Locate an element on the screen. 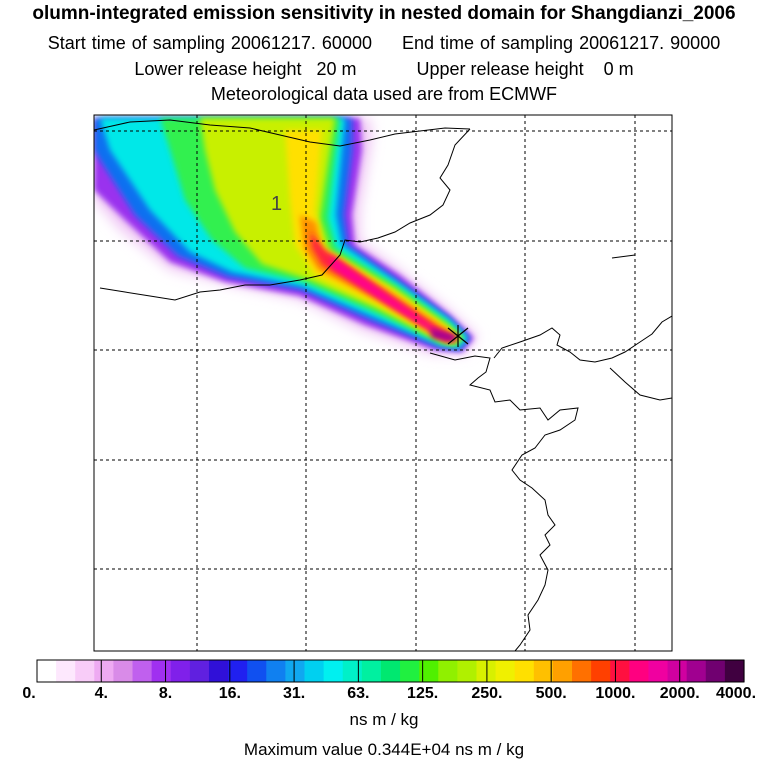 This screenshot has height=768, width=768. start-sampling-text: Start time of sampling 20061217. 60000 is located at coordinates (209, 43).